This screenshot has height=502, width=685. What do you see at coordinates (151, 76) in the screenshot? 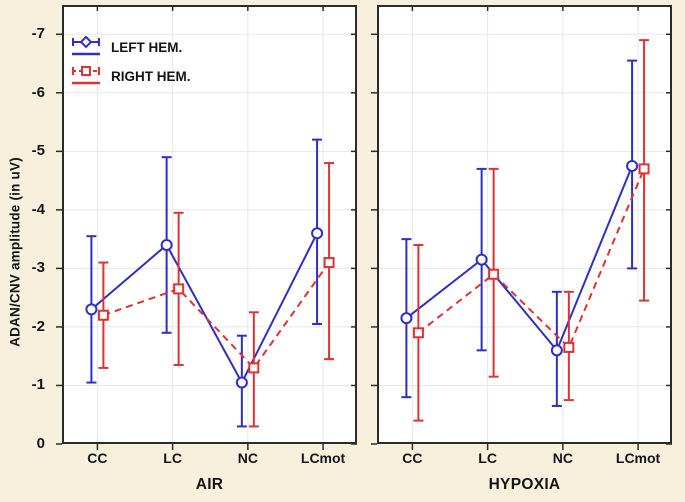
I see `legend-label-right-hem: RIGHT HEM.` at bounding box center [151, 76].